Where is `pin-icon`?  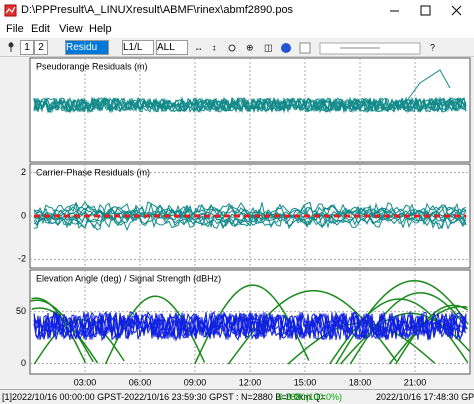
pin-icon is located at coordinates (11, 47).